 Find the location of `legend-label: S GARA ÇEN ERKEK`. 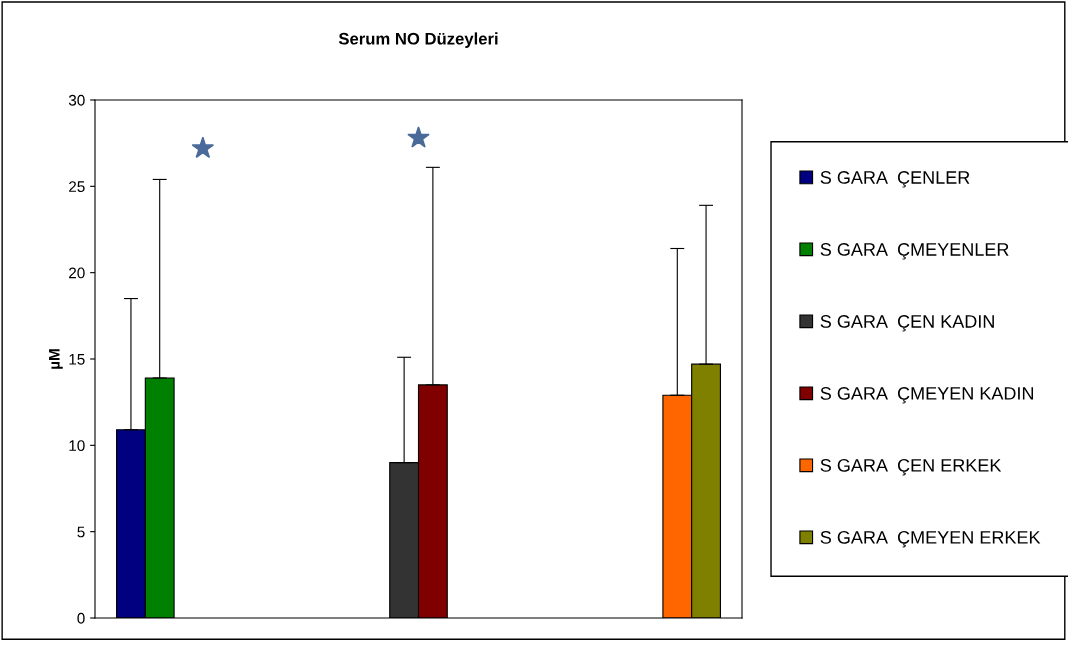

legend-label: S GARA ÇEN ERKEK is located at coordinates (911, 467).